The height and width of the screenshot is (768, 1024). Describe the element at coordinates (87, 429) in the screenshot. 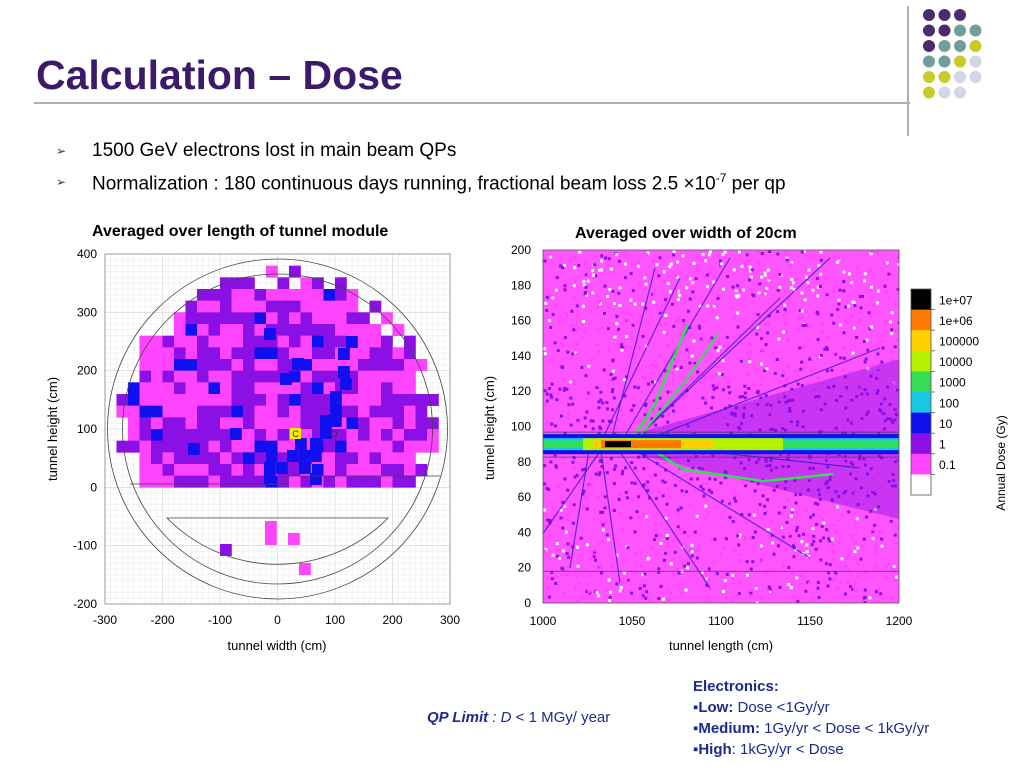

I see `y-tick-label: 100` at that location.